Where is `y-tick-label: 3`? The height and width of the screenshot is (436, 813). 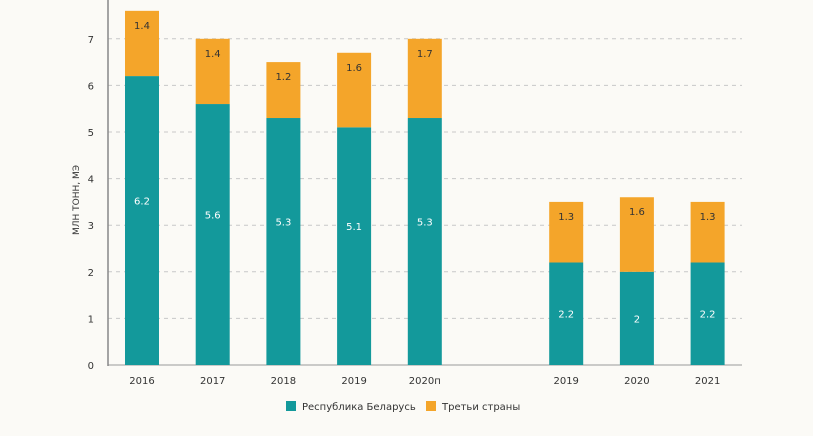 y-tick-label: 3 is located at coordinates (91, 226).